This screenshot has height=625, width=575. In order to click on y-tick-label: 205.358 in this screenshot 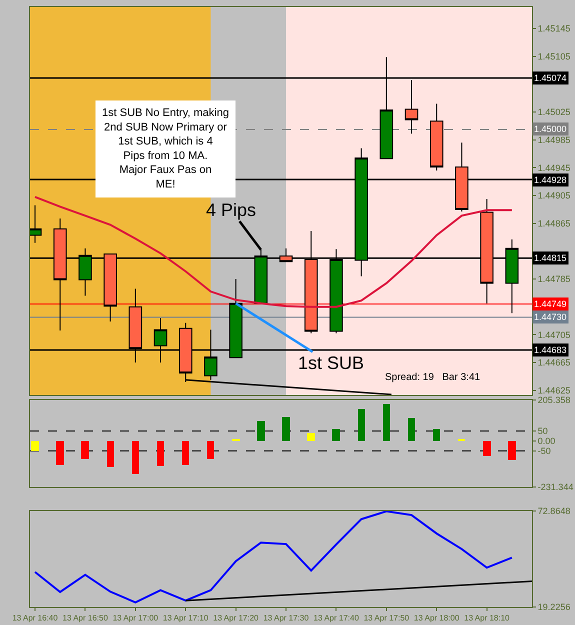, I will do `click(554, 400)`.